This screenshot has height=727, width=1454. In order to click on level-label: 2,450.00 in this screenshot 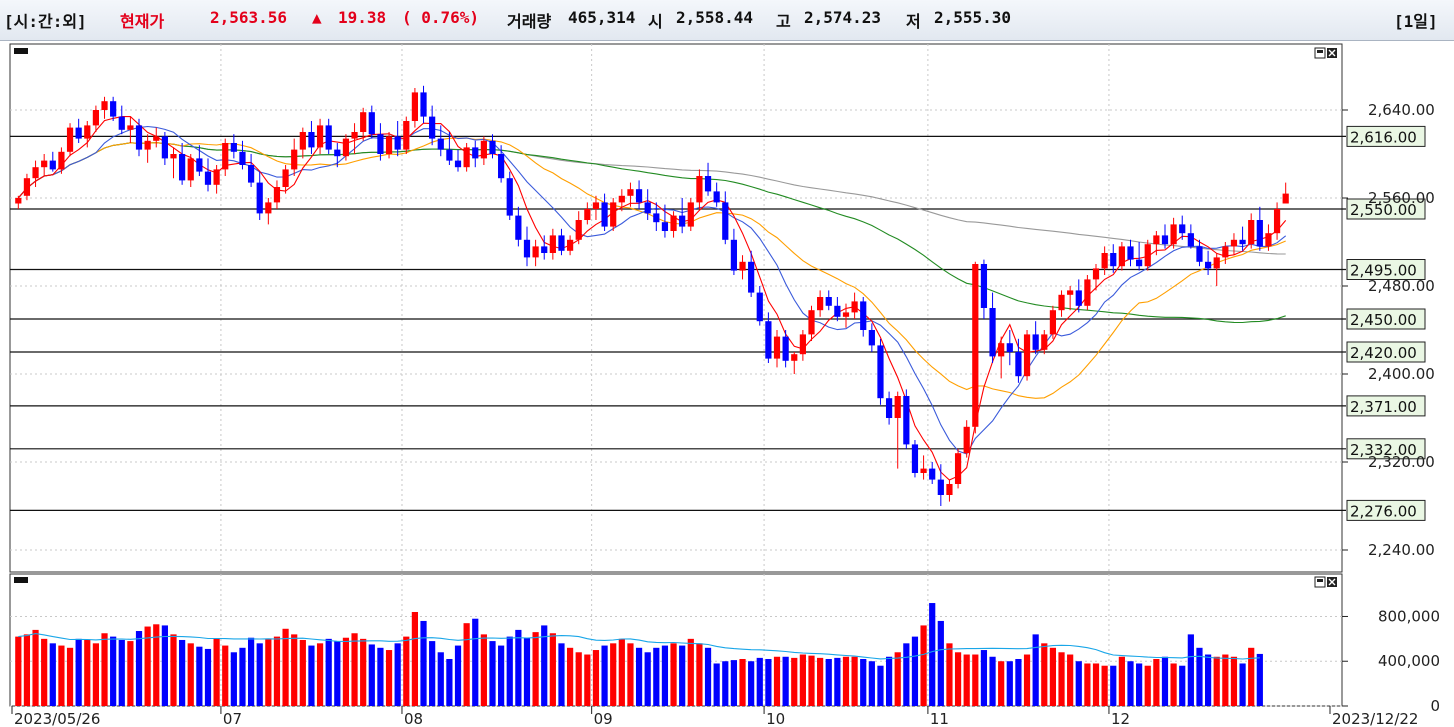, I will do `click(1383, 320)`.